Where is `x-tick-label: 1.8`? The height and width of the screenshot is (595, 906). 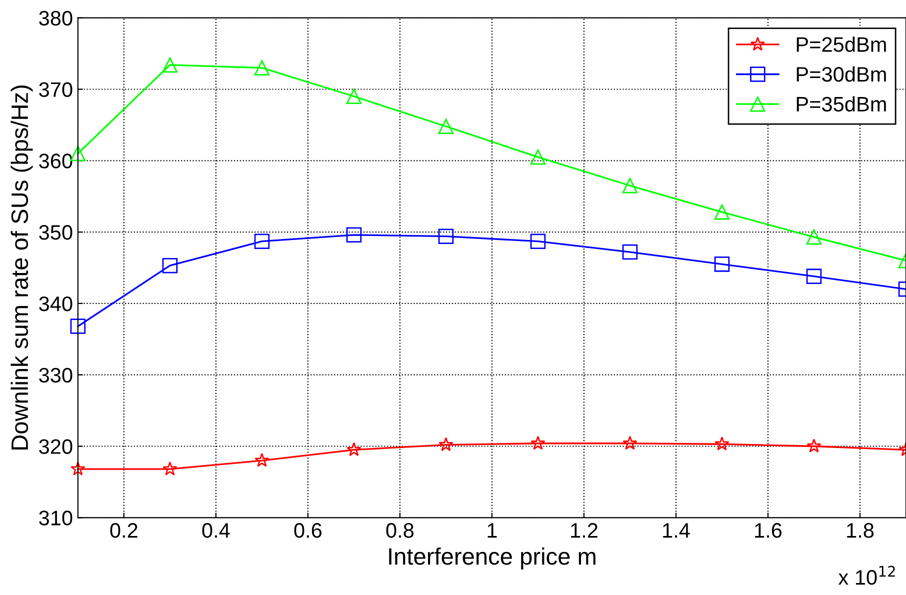 x-tick-label: 1.8 is located at coordinates (860, 530).